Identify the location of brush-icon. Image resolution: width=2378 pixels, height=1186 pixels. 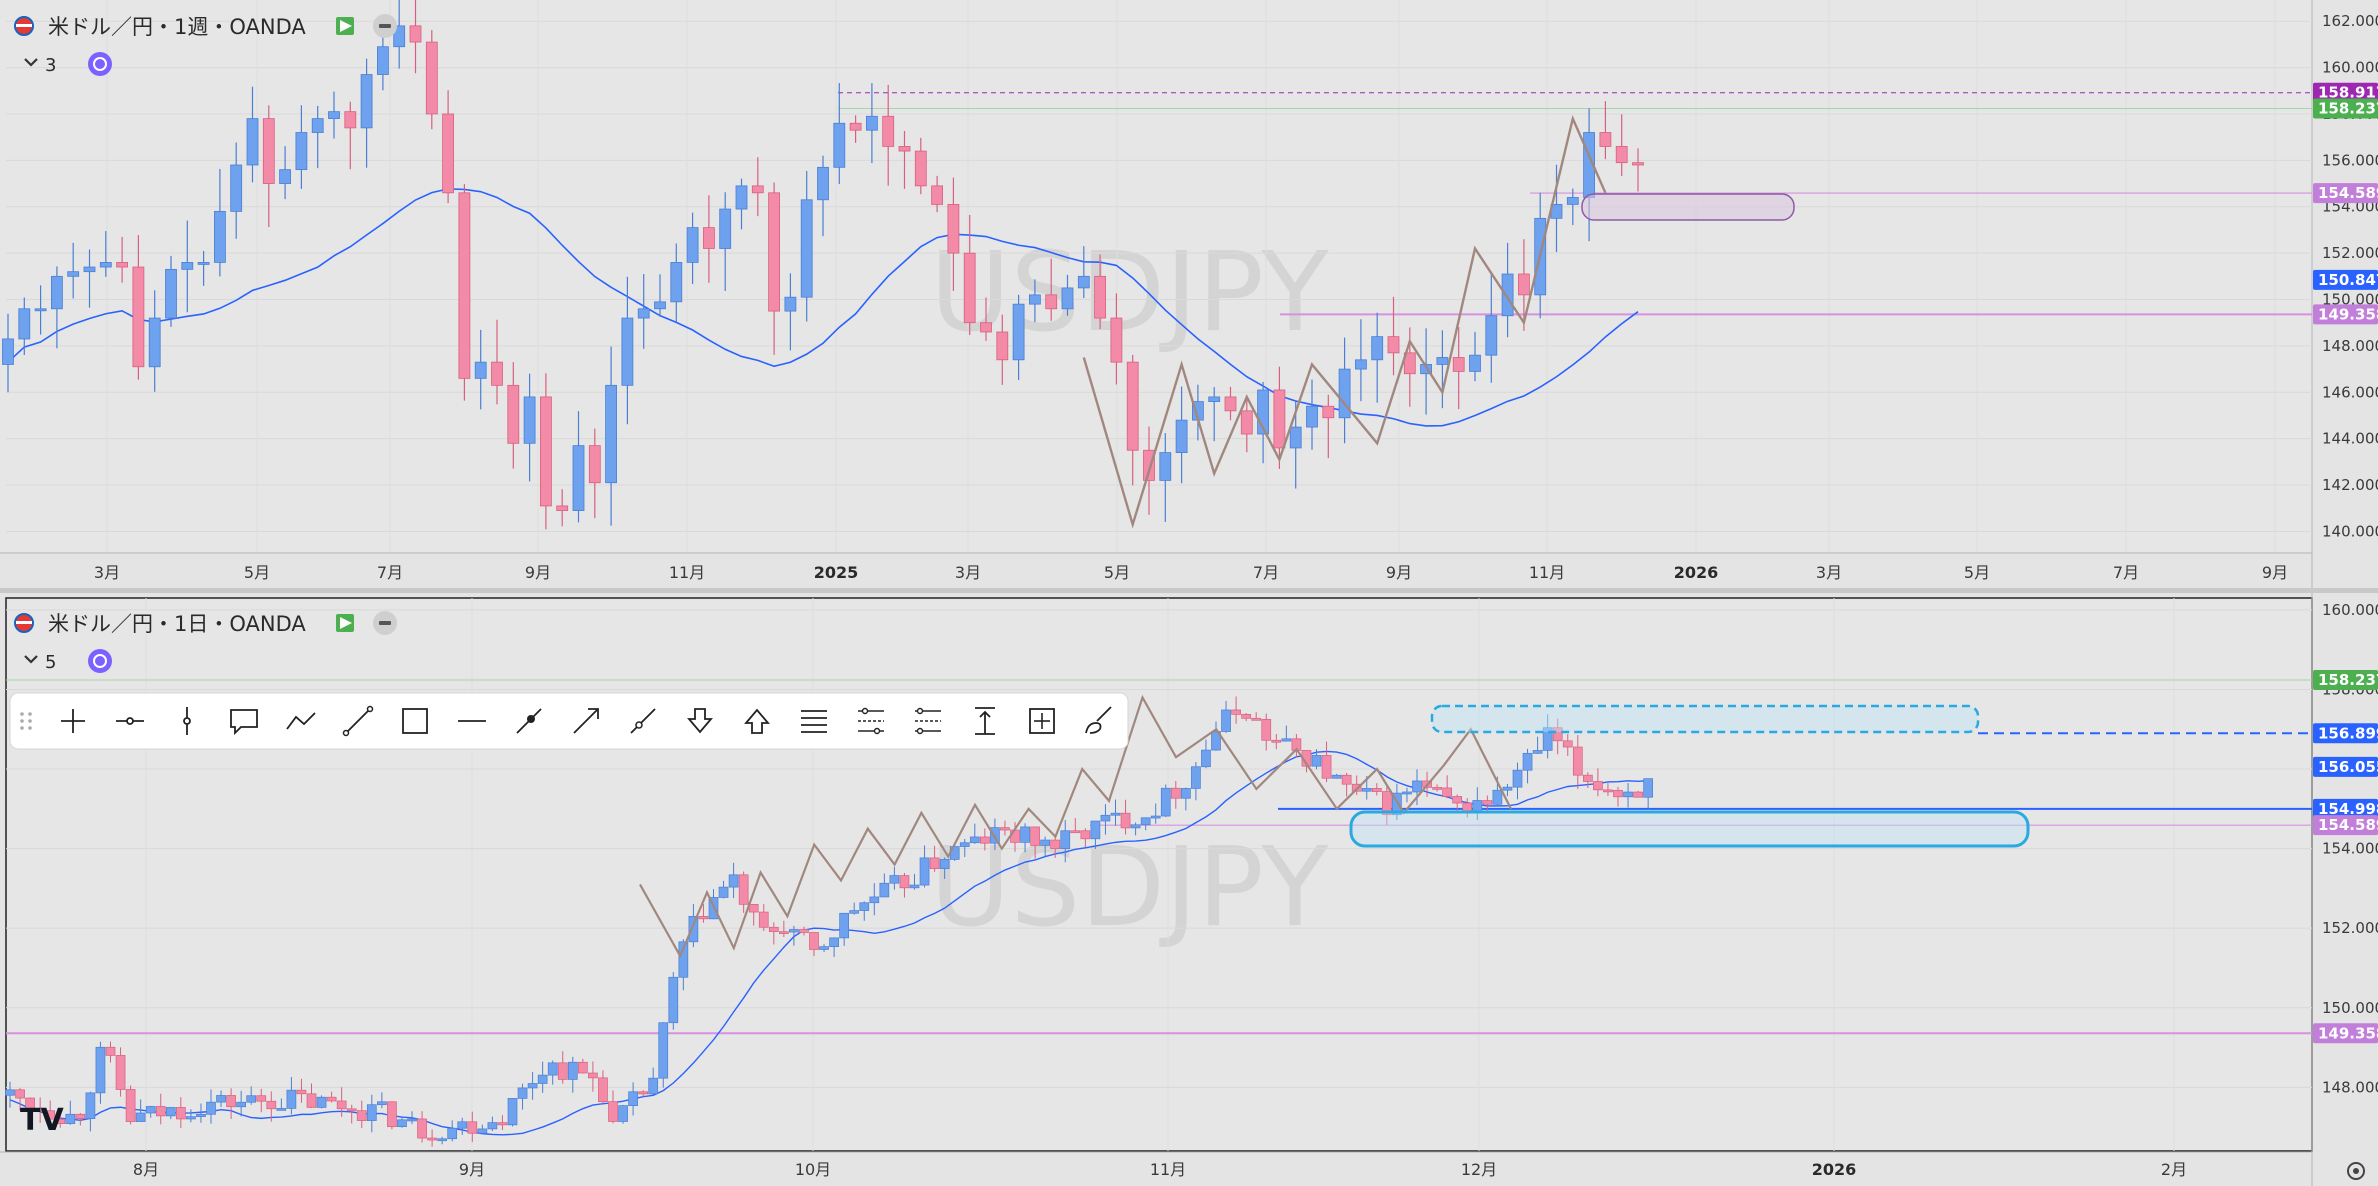
(1099, 721).